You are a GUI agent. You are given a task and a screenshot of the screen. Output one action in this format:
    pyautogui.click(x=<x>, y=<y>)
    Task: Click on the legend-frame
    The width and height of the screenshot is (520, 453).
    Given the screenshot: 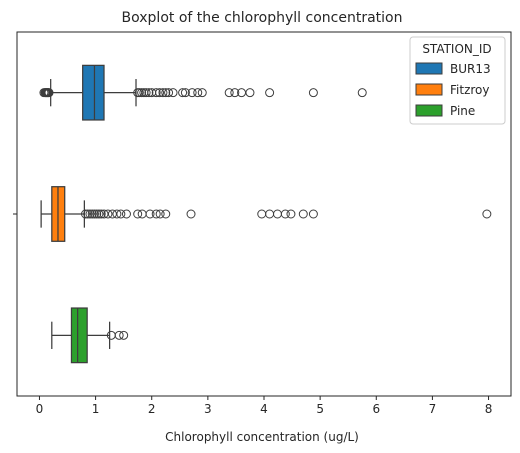 What is the action you would take?
    pyautogui.click(x=457, y=80)
    